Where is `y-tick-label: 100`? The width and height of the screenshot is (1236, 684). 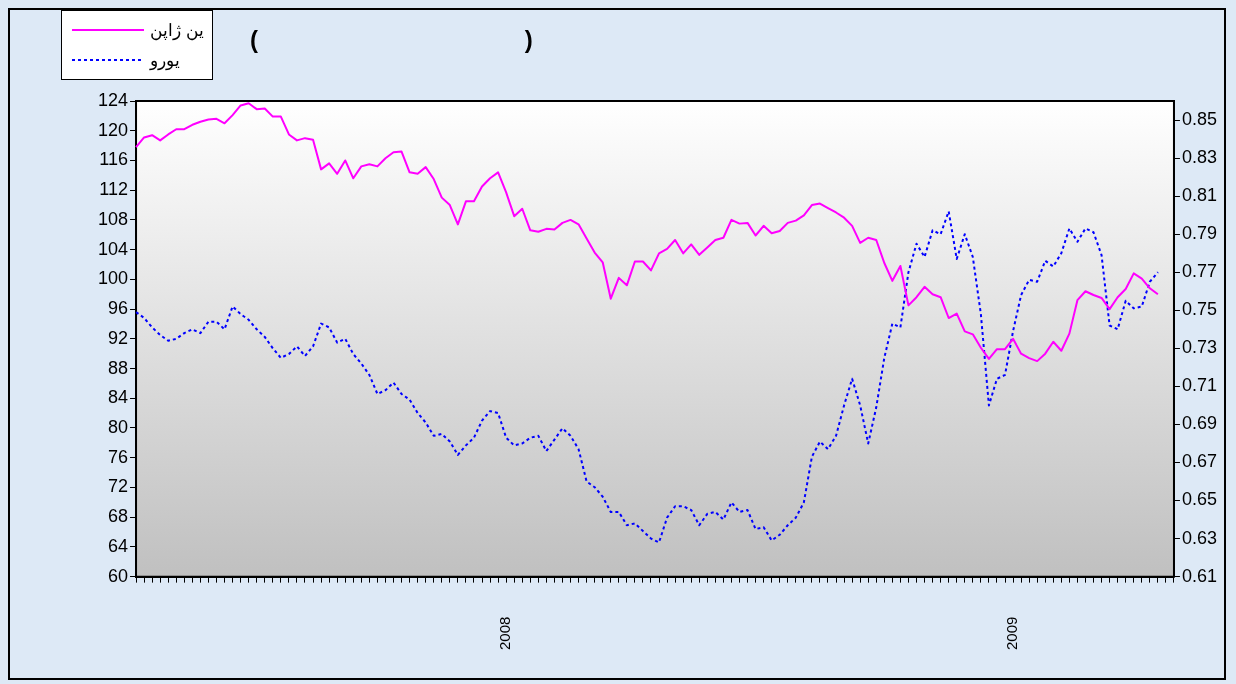
y-tick-label: 100 is located at coordinates (113, 278).